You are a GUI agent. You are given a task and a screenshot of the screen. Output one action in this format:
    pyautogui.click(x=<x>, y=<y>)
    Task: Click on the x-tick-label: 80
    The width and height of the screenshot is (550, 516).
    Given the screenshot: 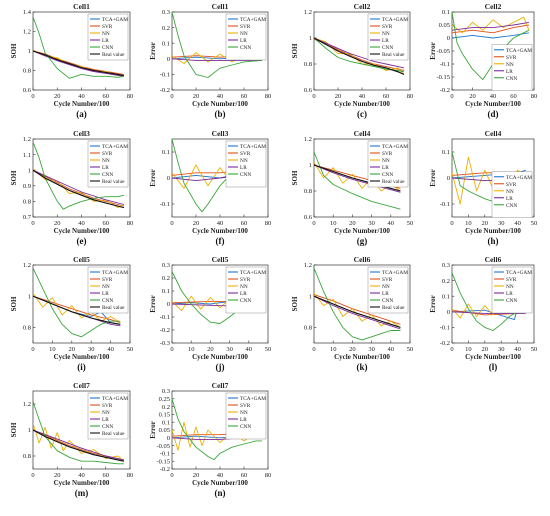 What is the action you would take?
    pyautogui.click(x=130, y=475)
    